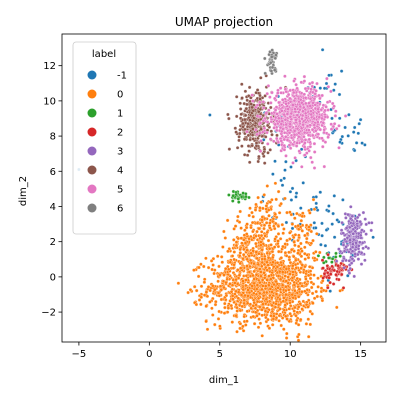 Image resolution: width=400 pixels, height=400 pixels. Describe the element at coordinates (120, 152) in the screenshot. I see `legend-label: 3` at that location.